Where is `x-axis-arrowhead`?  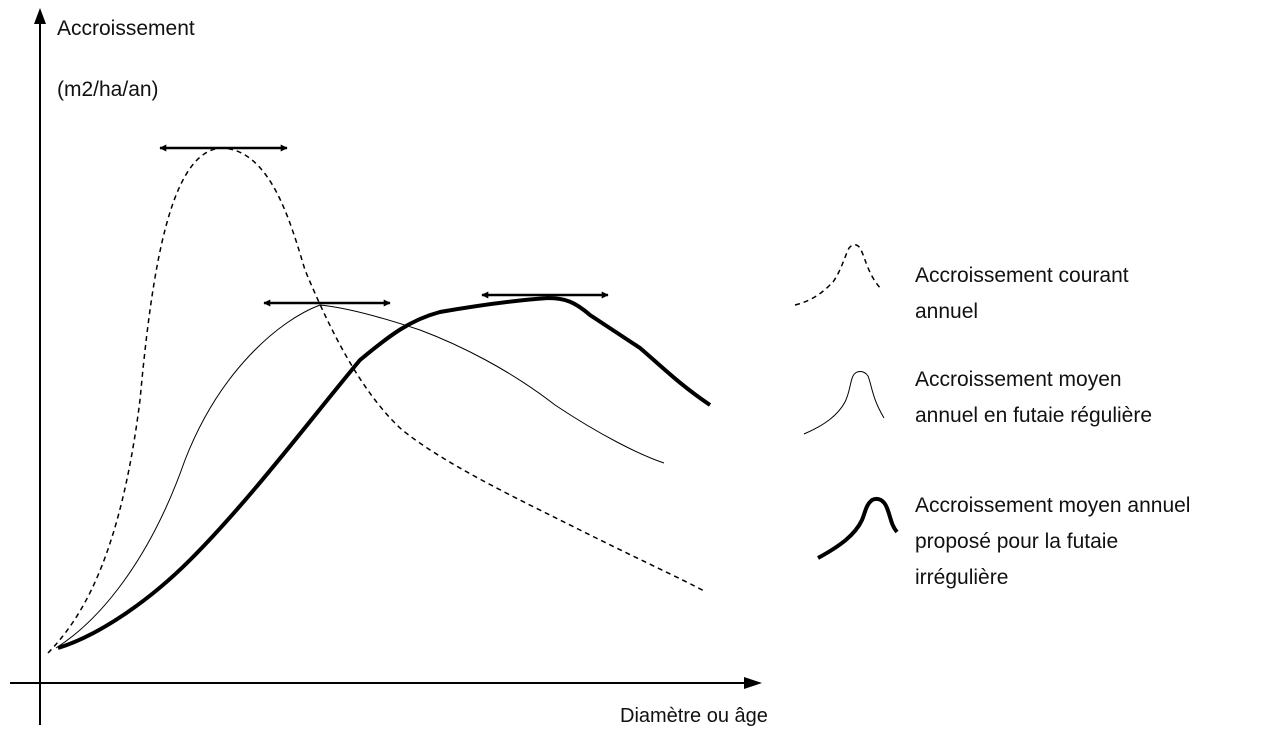 x-axis-arrowhead is located at coordinates (753, 683).